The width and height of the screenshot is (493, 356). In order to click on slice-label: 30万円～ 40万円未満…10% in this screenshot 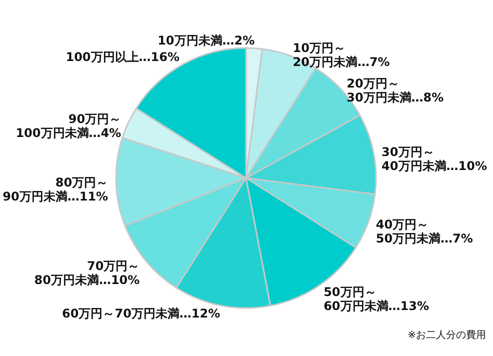, I will do `click(434, 159)`.